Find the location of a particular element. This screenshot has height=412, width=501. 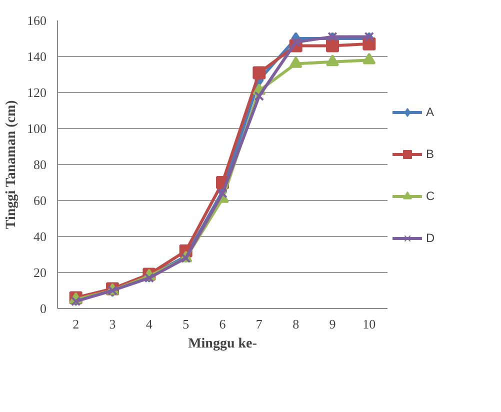

y-tick-label: 40 is located at coordinates (40, 236).